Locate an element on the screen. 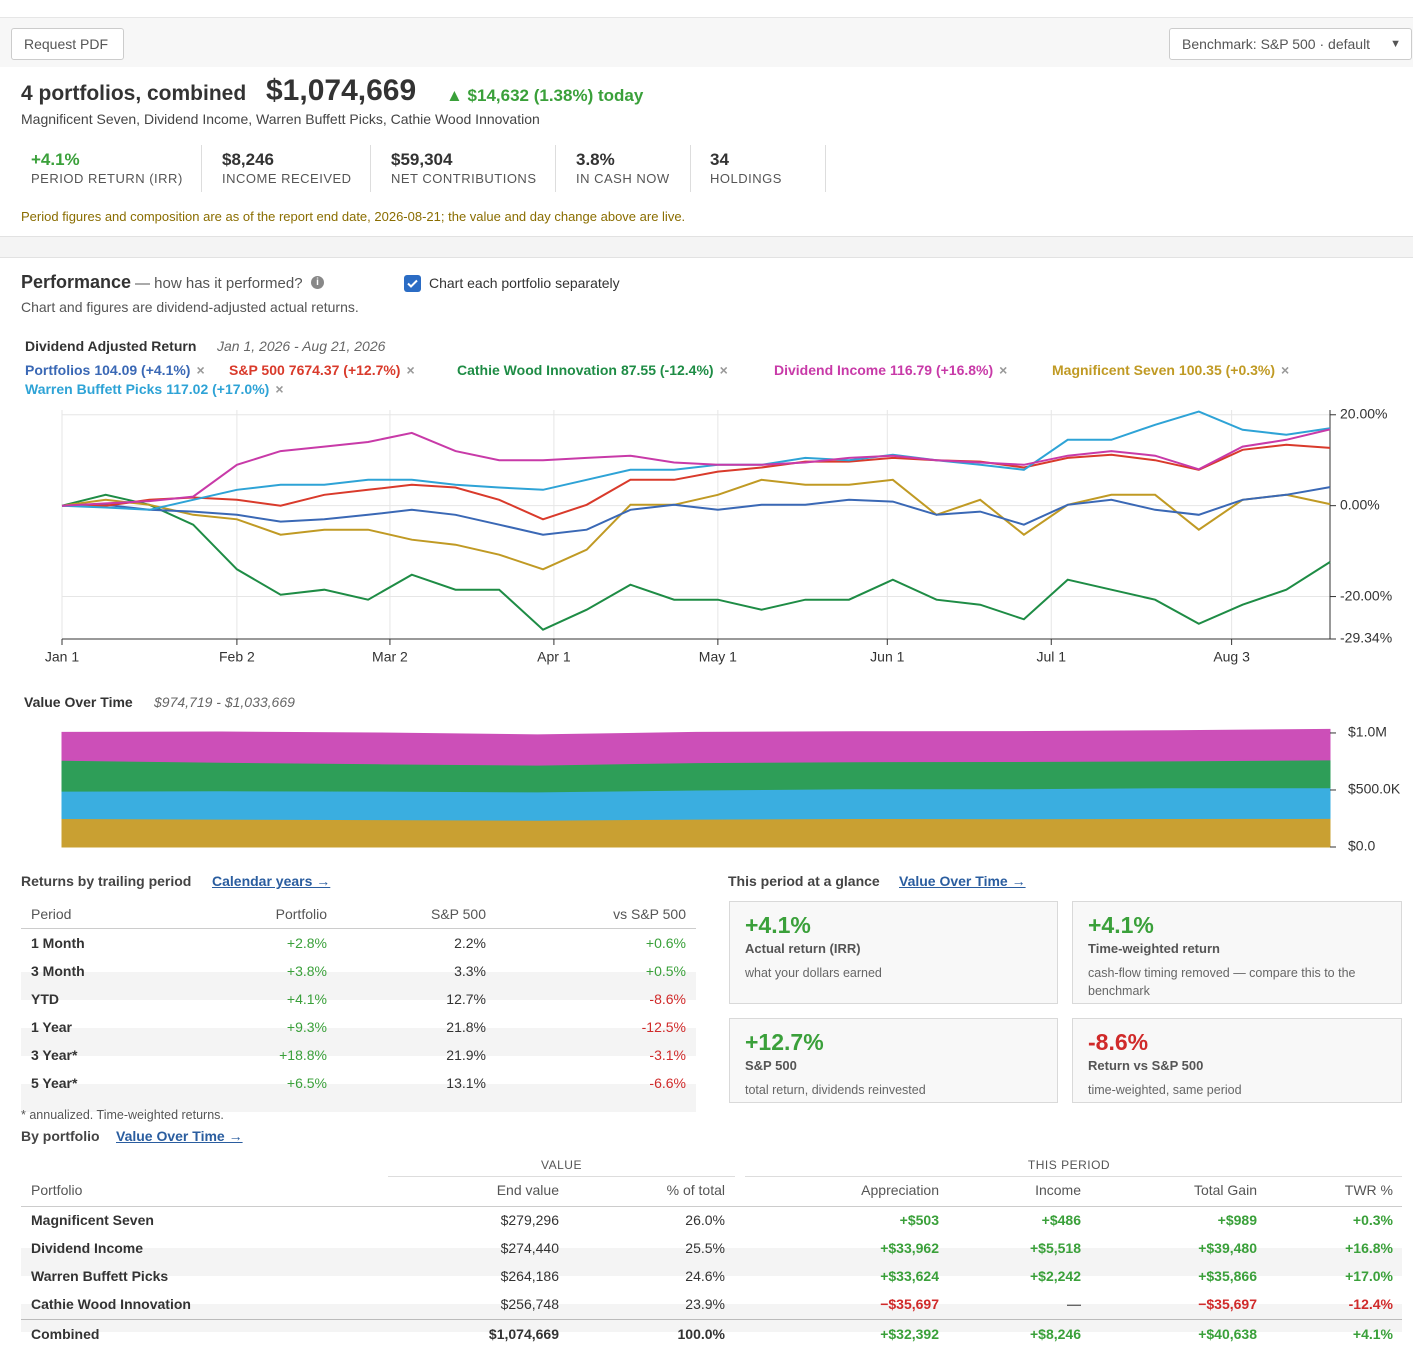 This screenshot has width=1413, height=1362. table-cell: +$33,962 is located at coordinates (909, 1248).